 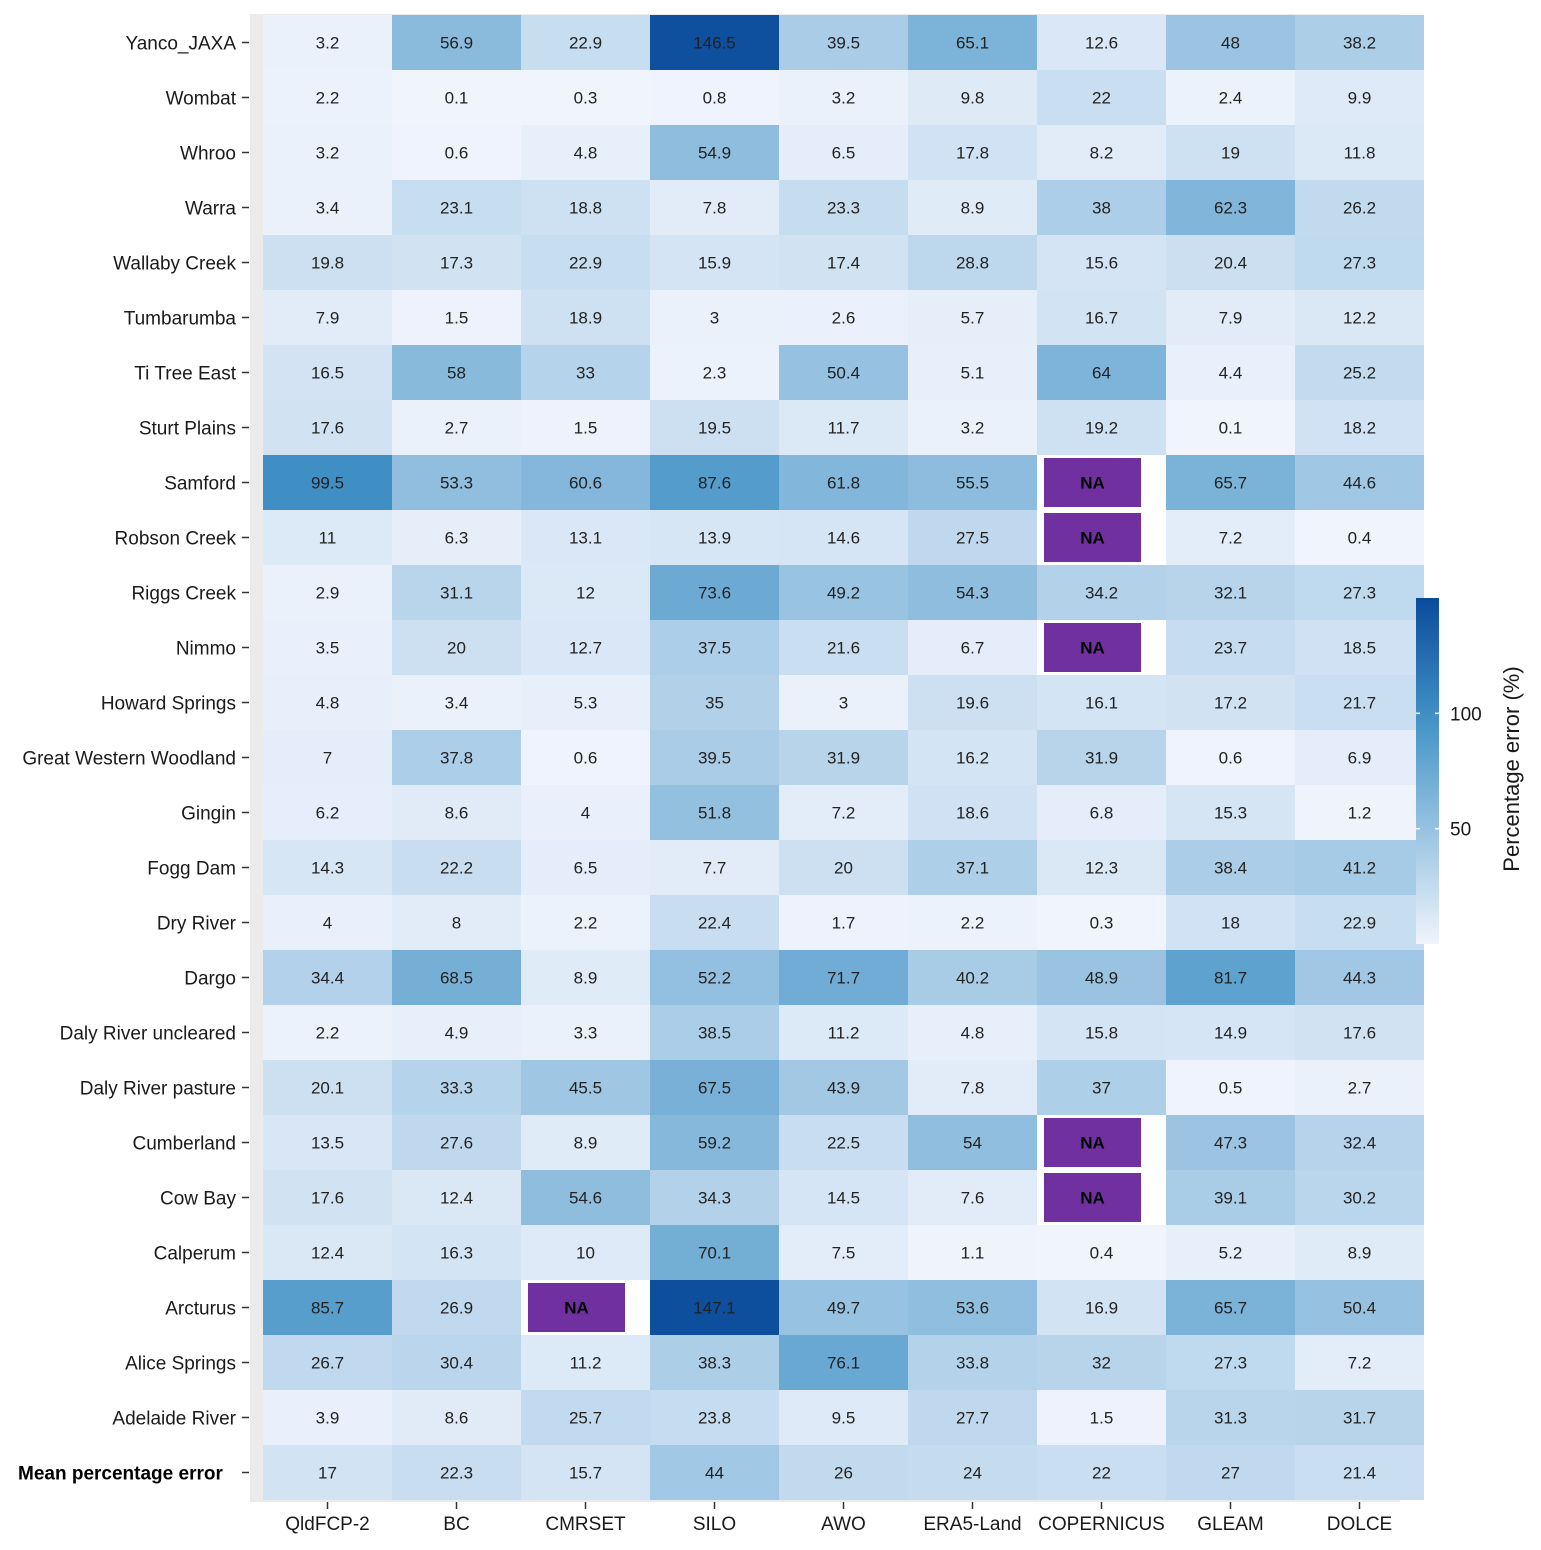 I want to click on cell-value: 26.7, so click(x=327, y=1363).